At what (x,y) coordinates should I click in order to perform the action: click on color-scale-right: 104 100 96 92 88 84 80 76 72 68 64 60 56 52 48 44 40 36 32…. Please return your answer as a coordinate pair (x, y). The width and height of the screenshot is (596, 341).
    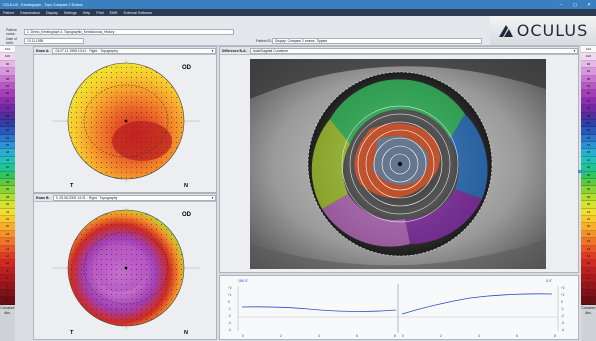
    Looking at the image, I should click on (588, 193).